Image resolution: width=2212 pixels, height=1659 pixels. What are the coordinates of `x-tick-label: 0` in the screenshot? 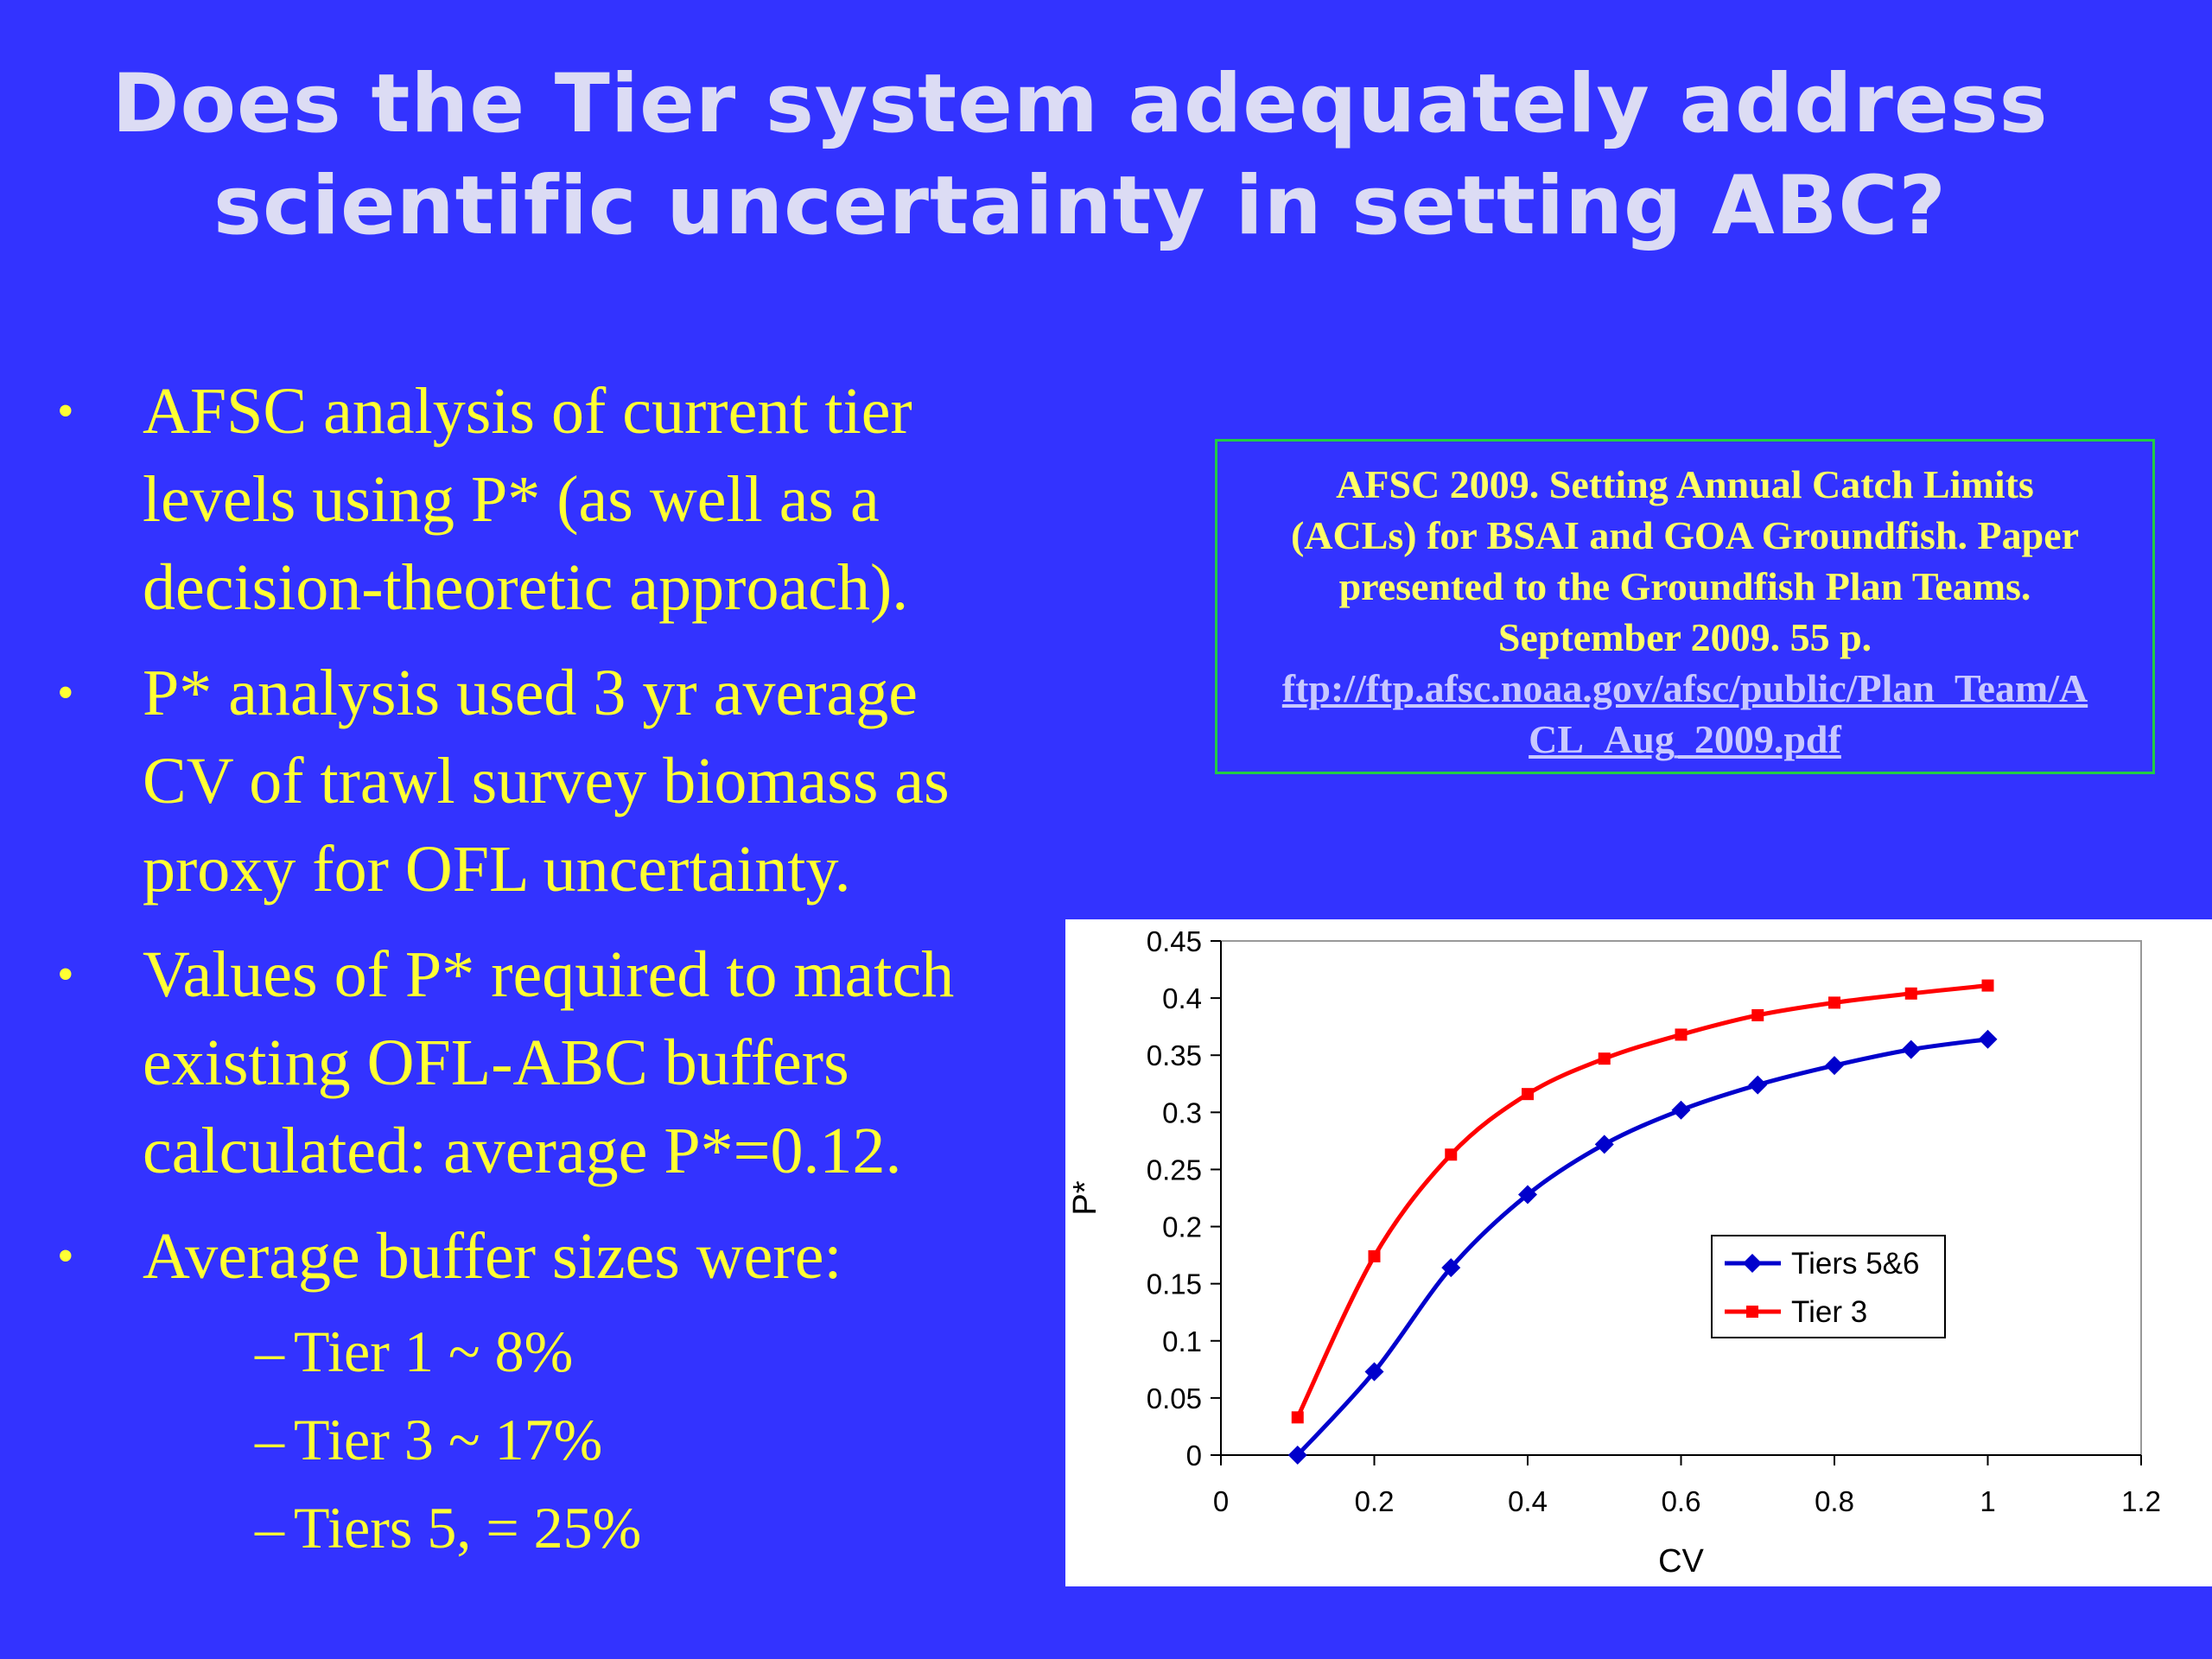 It's located at (1221, 1501).